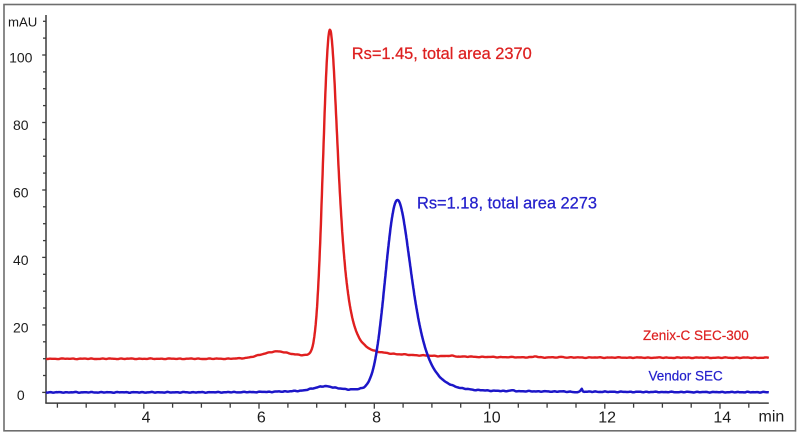 The image size is (800, 437). Describe the element at coordinates (696, 335) in the screenshot. I see `svg-text: Zenix-C SEC-300` at that location.